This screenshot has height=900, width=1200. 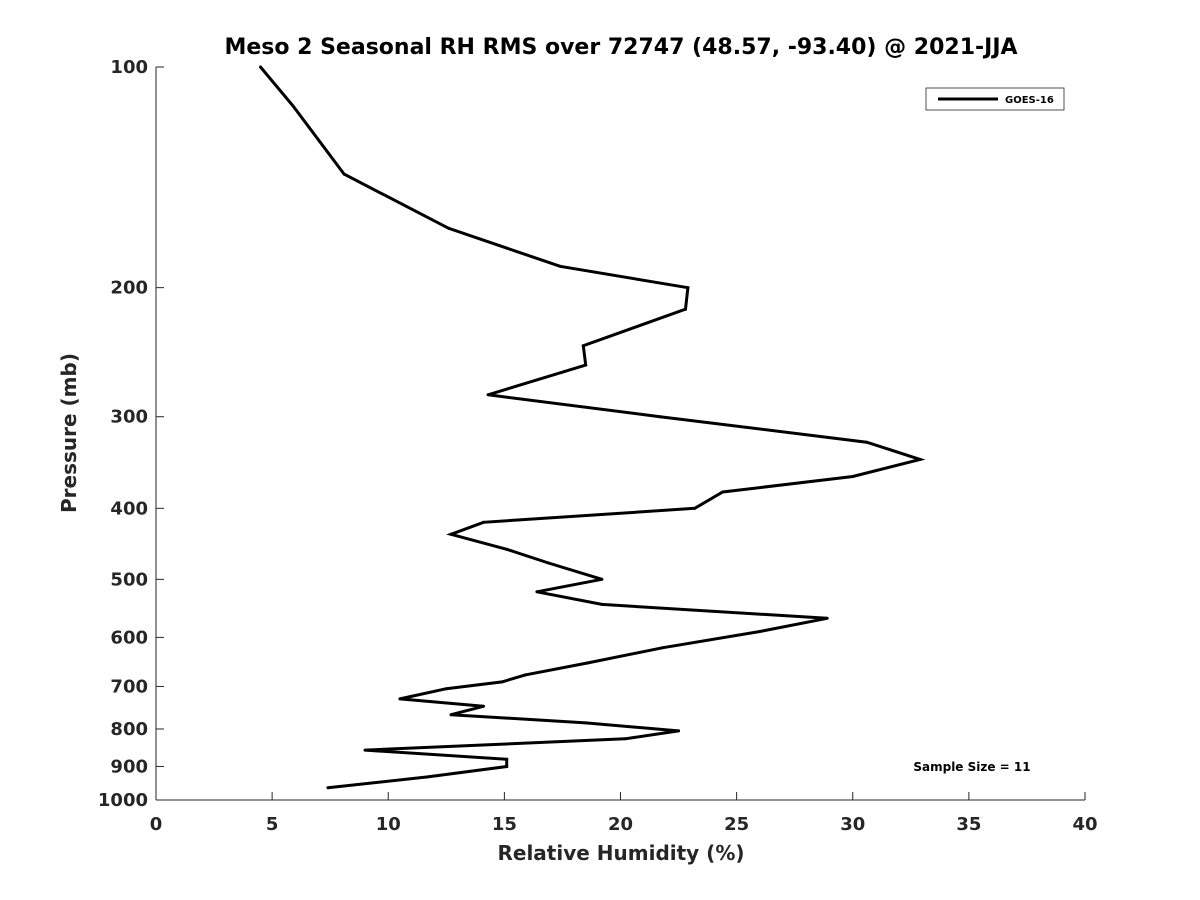 What do you see at coordinates (995, 99) in the screenshot?
I see `legend: GOES-16` at bounding box center [995, 99].